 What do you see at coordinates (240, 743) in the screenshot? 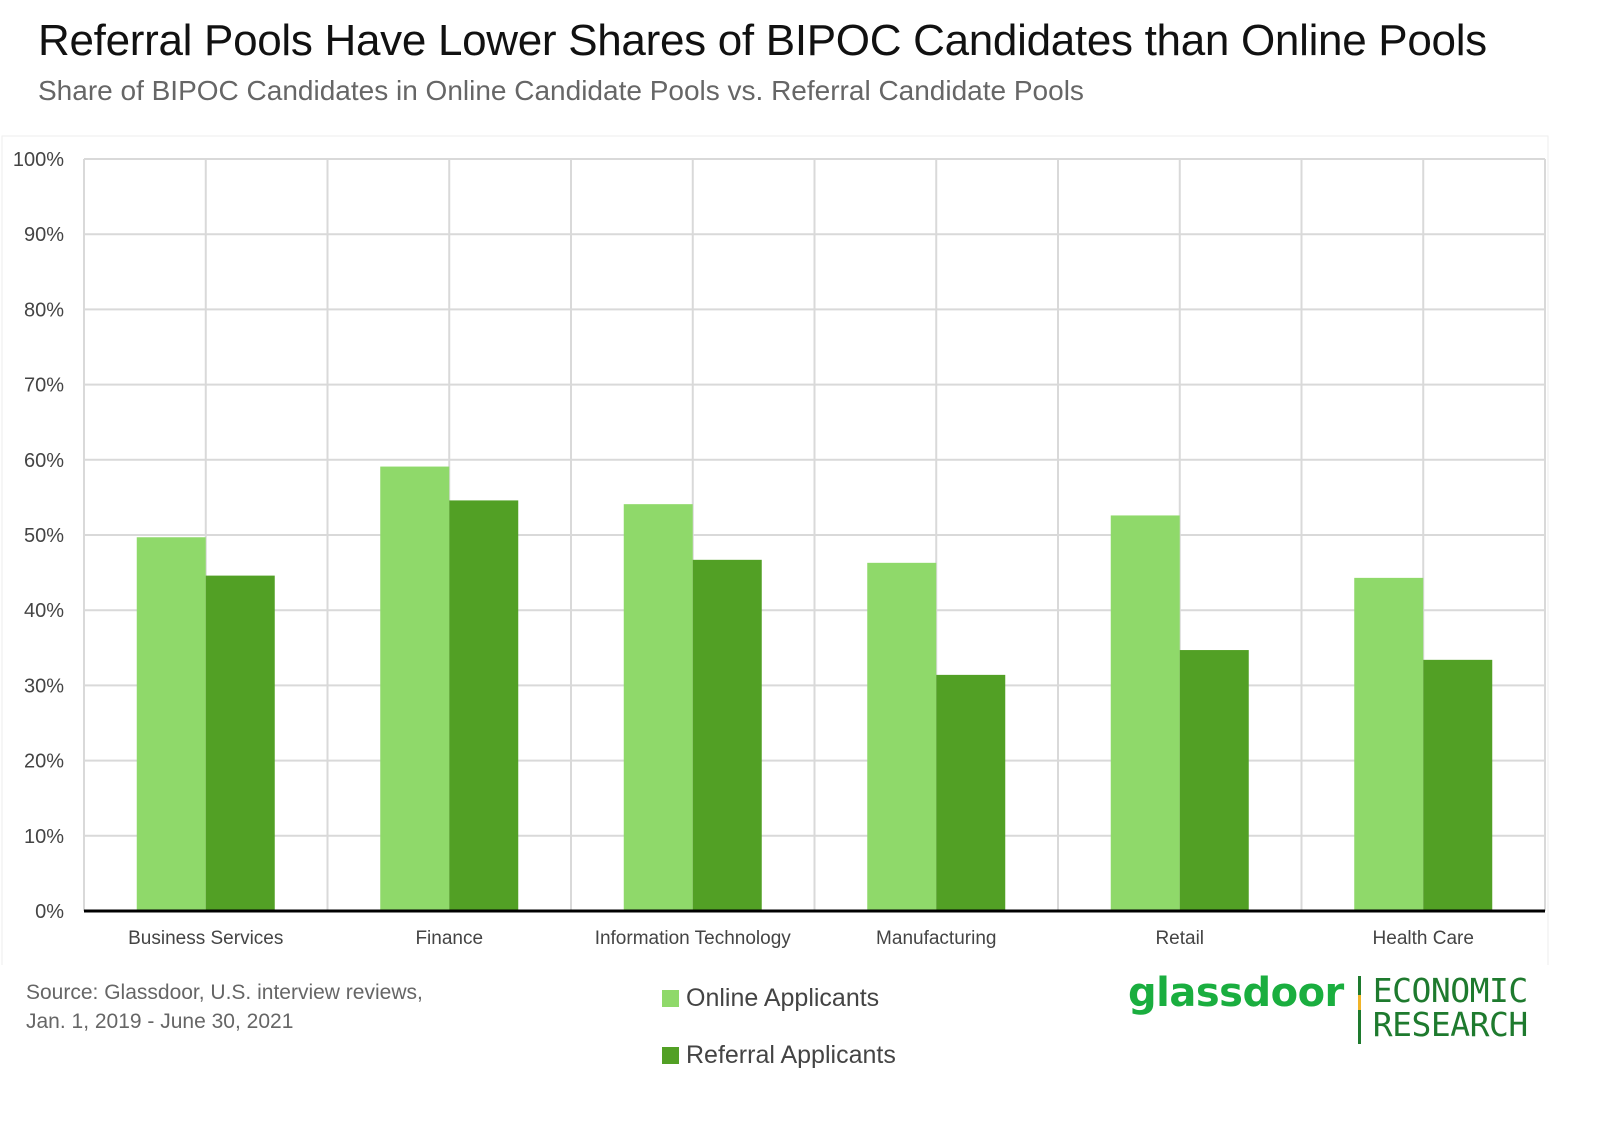
I see `bar-referral-business-services` at bounding box center [240, 743].